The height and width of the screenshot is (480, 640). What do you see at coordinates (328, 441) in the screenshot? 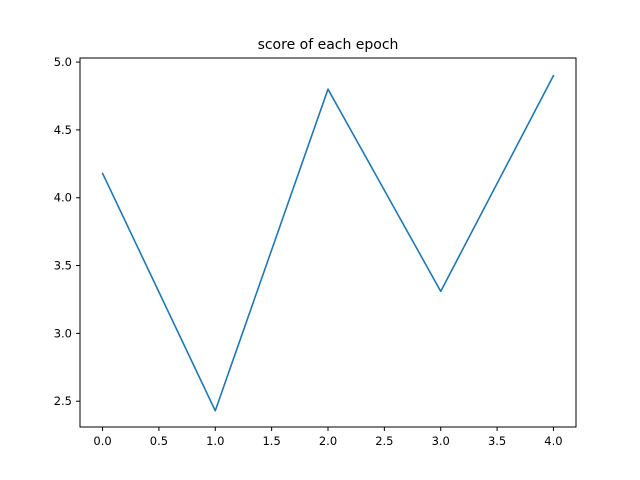
I see `x-tick-label: 2.0` at bounding box center [328, 441].